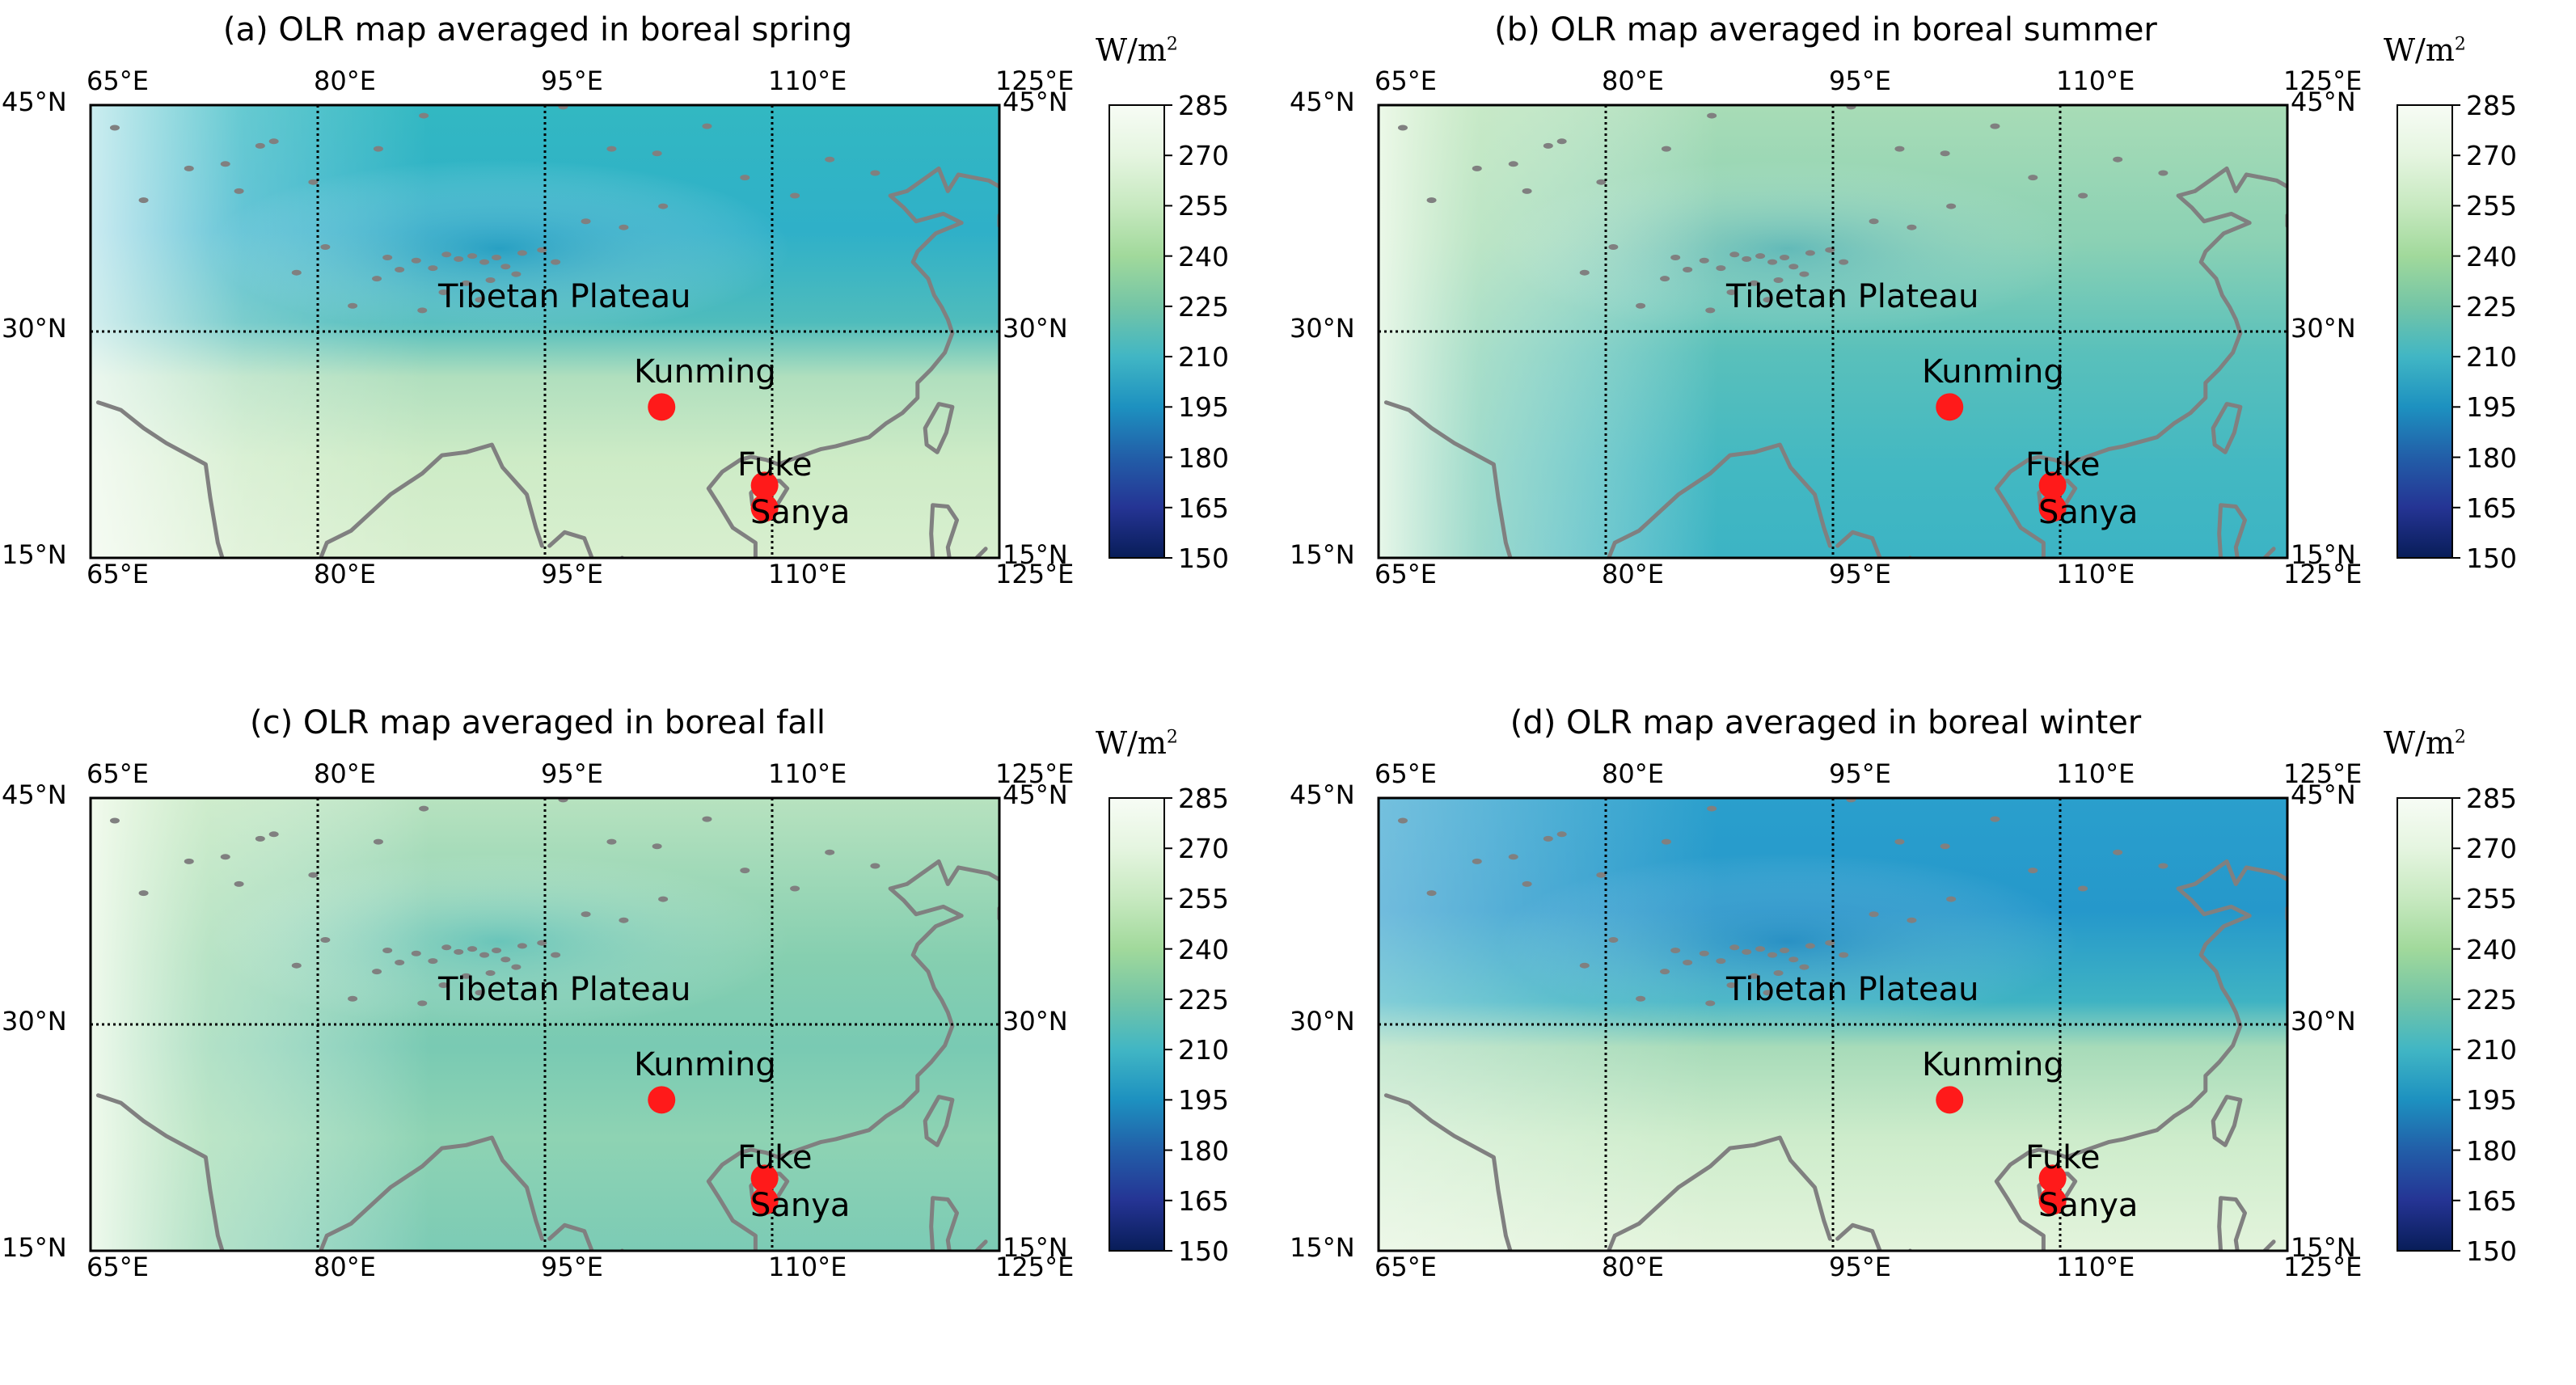 The image size is (2576, 1385). What do you see at coordinates (2425, 743) in the screenshot?
I see `colorbar-unit: W/m2` at bounding box center [2425, 743].